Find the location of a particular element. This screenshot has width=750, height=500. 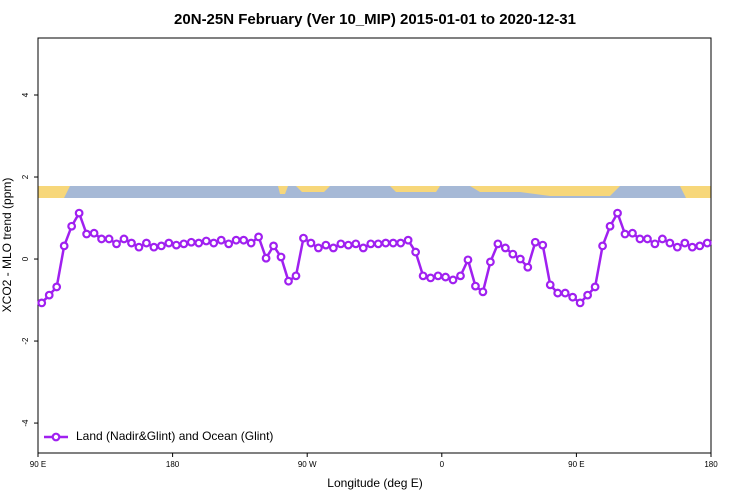

y-tick-label: -4 is located at coordinates (25, 423).